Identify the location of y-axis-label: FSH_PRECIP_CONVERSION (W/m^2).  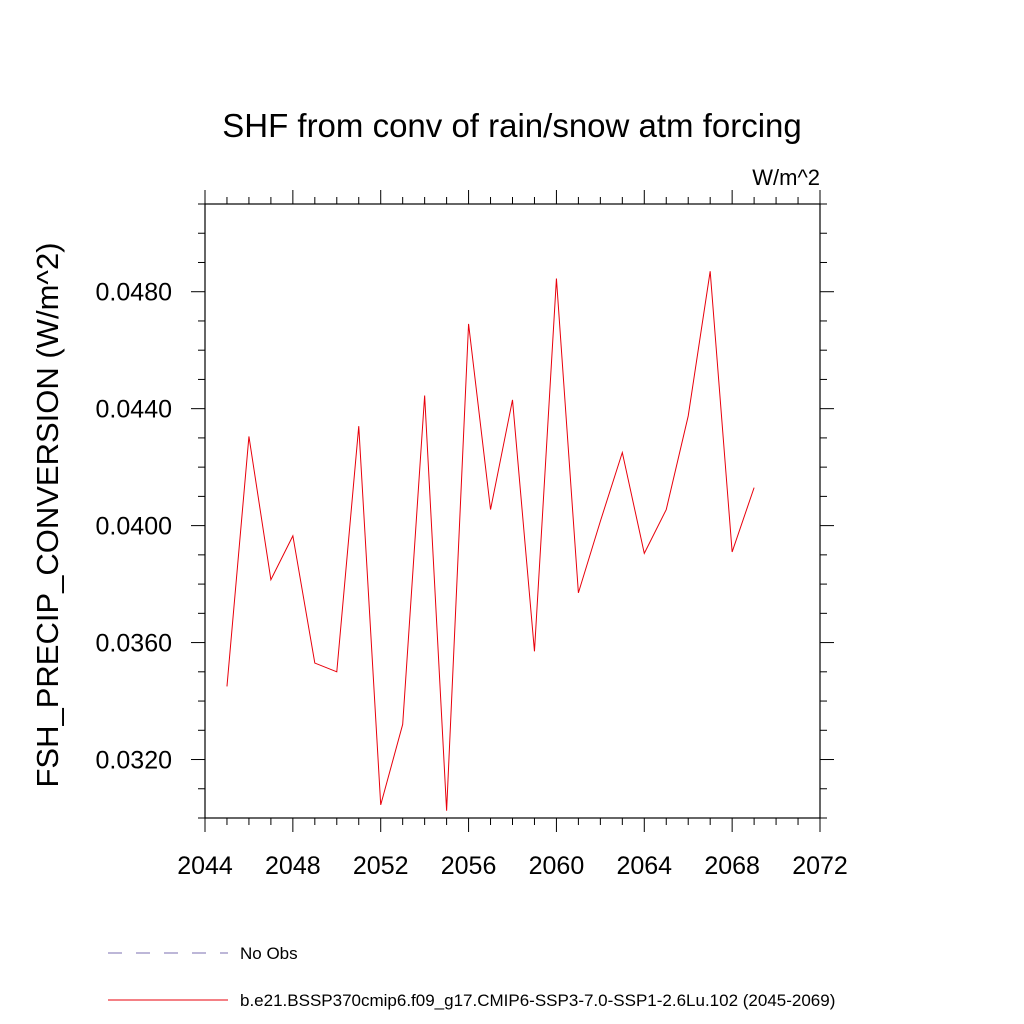
(47, 514).